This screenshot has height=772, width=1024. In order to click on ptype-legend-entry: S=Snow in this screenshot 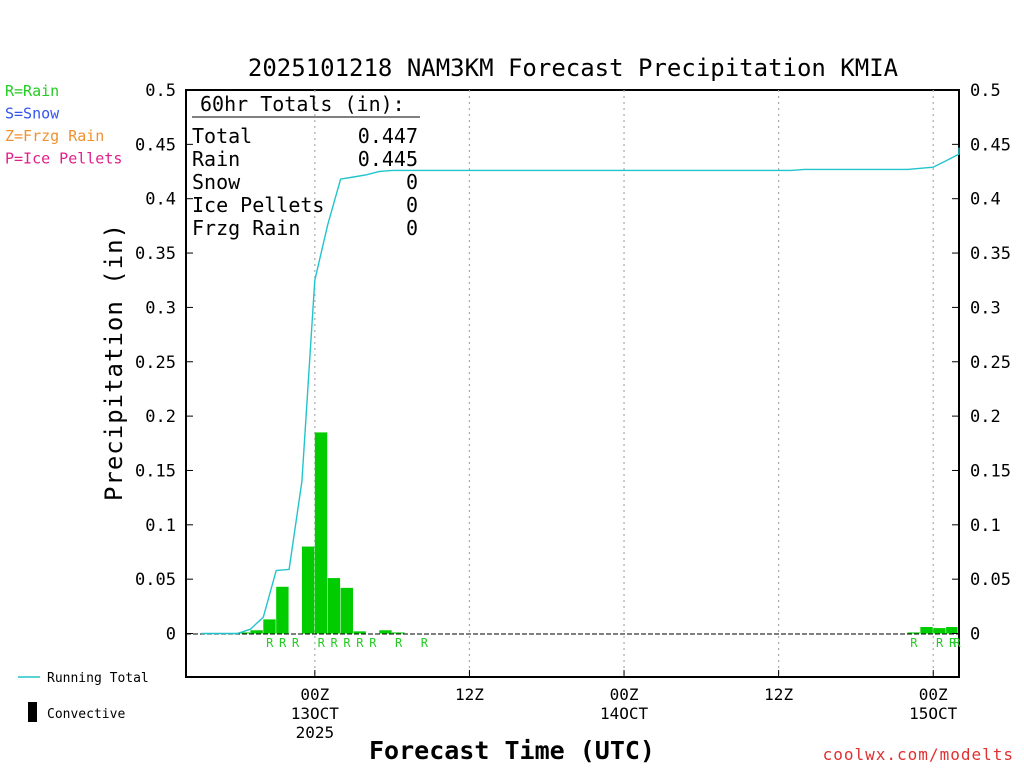, I will do `click(32, 114)`.